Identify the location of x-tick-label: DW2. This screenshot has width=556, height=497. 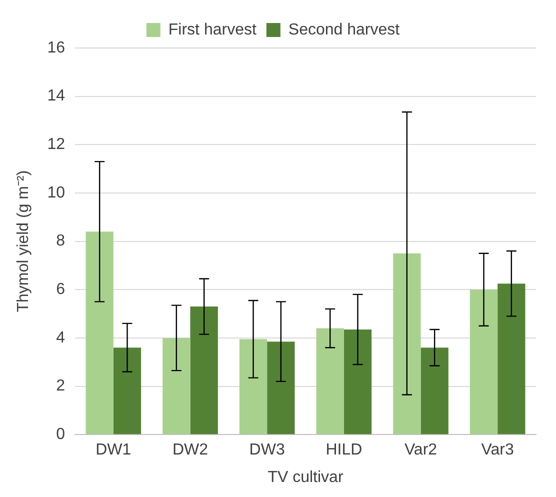
(190, 450).